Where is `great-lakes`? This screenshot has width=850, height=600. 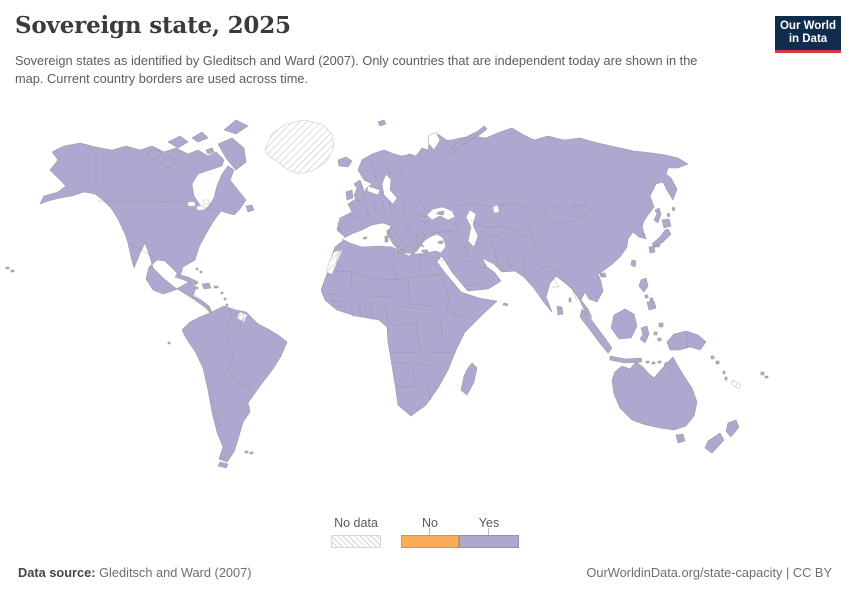 great-lakes is located at coordinates (198, 205).